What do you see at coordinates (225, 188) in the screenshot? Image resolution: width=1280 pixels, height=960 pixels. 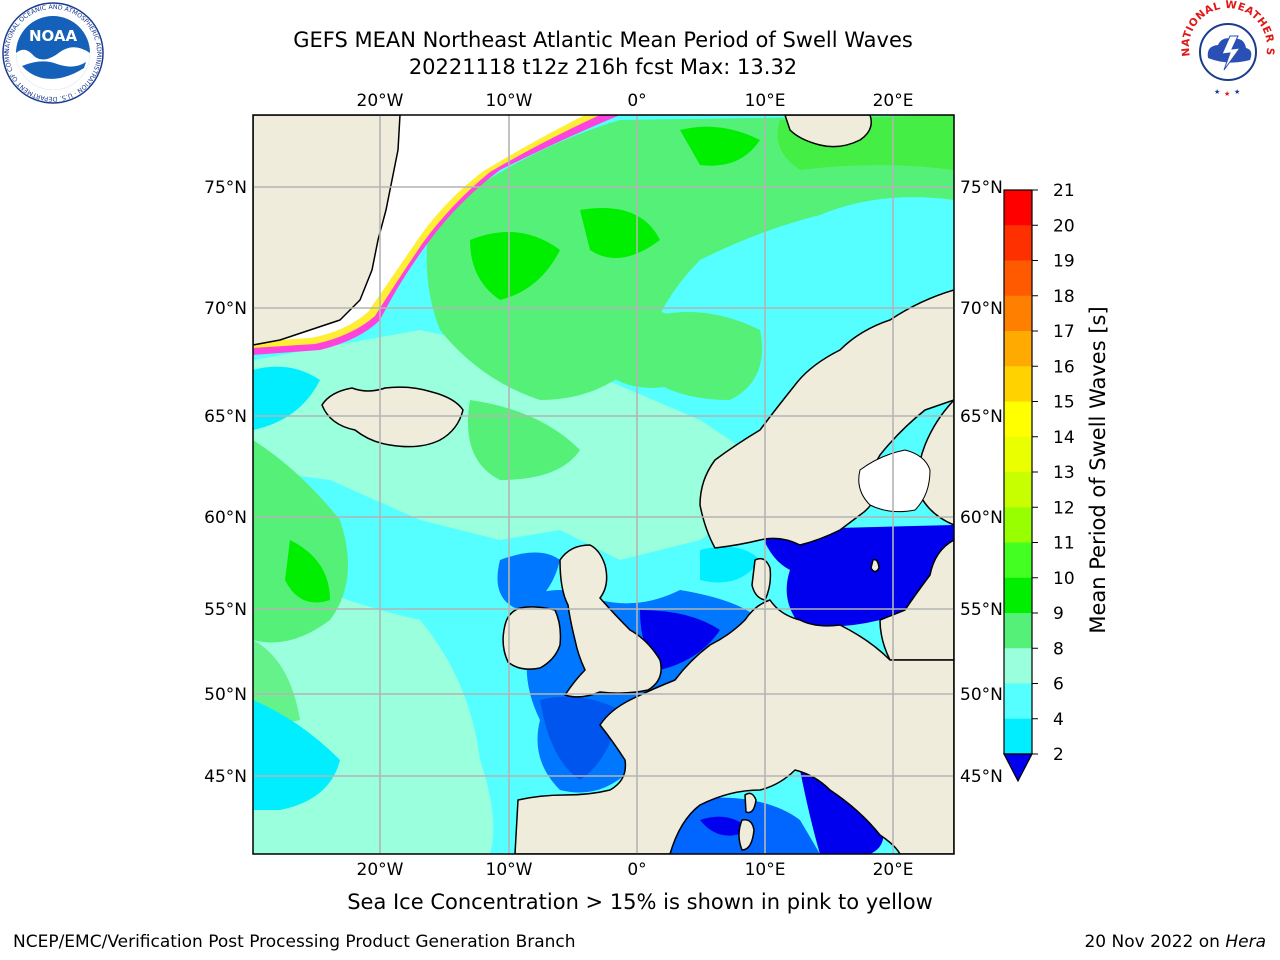 I see `lat-label-left: 75°N` at bounding box center [225, 188].